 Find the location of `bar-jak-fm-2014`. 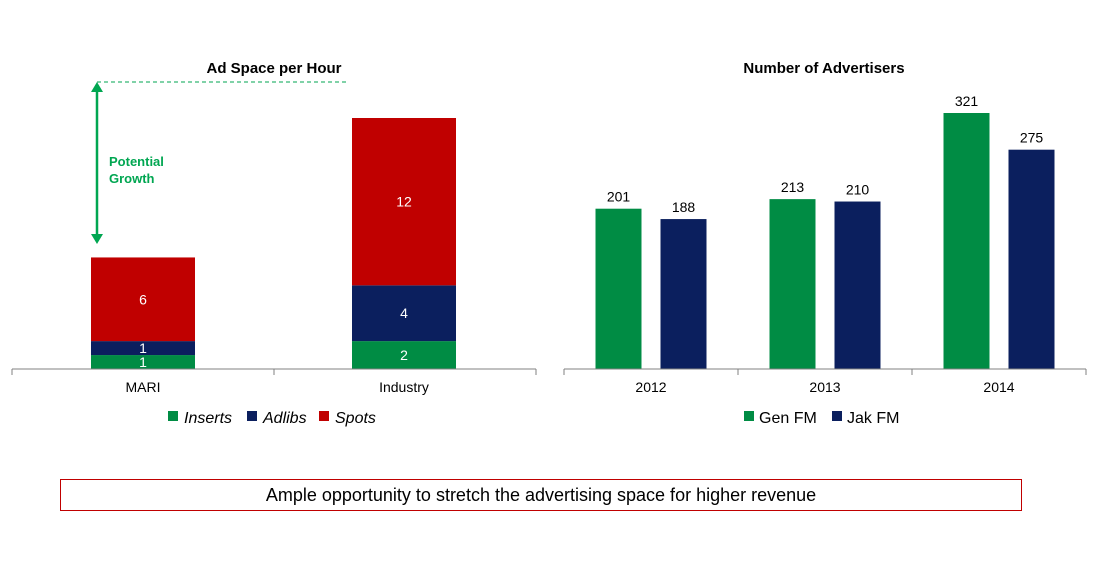

bar-jak-fm-2014 is located at coordinates (1031, 259).